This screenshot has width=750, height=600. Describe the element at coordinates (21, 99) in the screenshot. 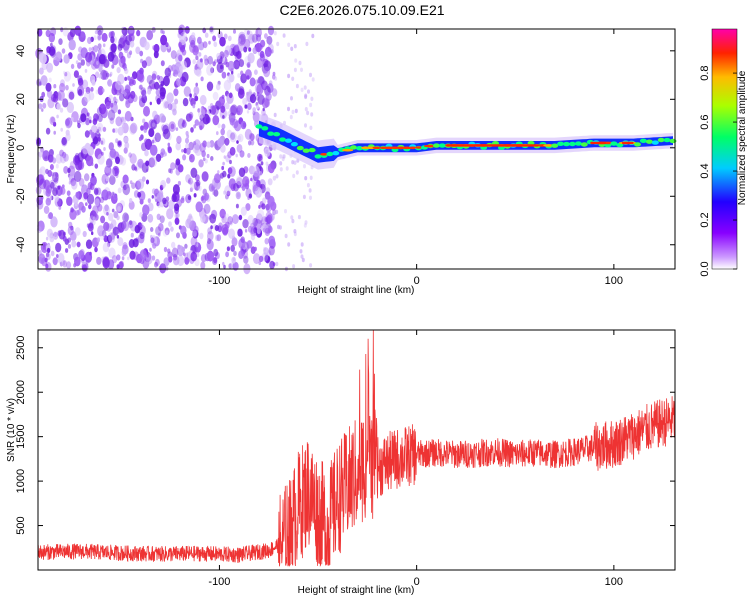

I see `y-tick-label: 20` at that location.